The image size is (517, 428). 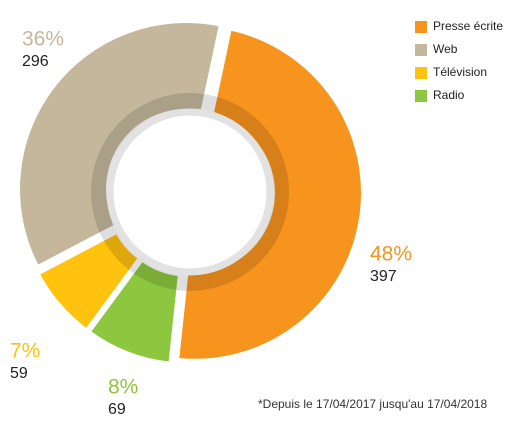 I want to click on percent-label: 8%, so click(x=123, y=387).